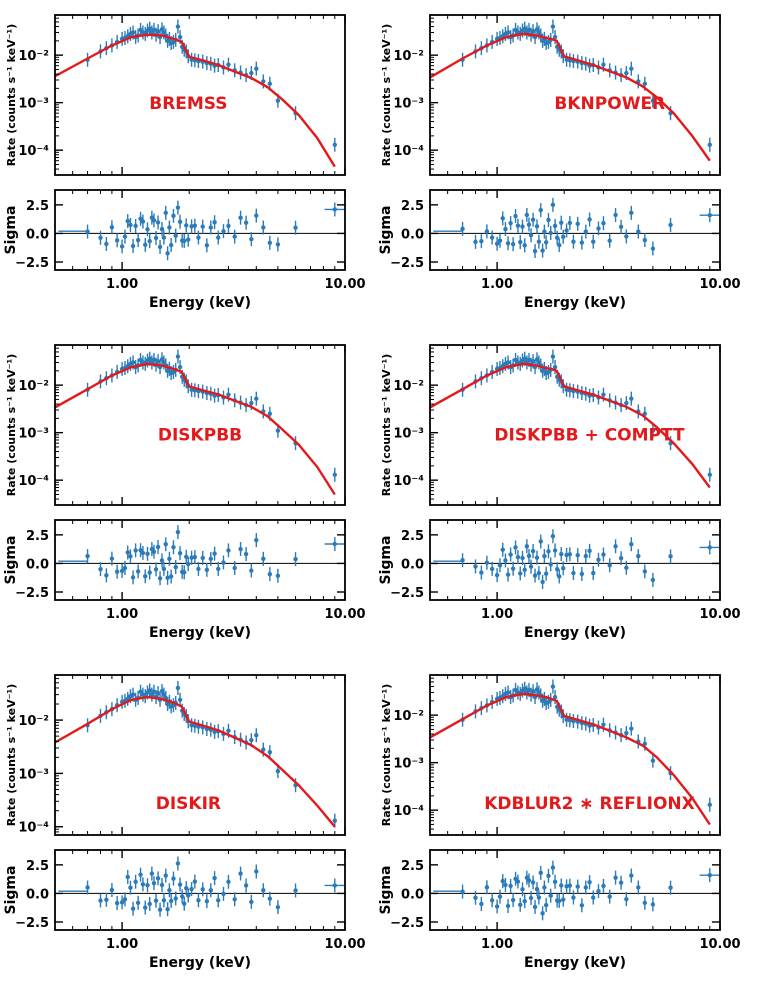 The width and height of the screenshot is (763, 987). Describe the element at coordinates (33, 721) in the screenshot. I see `rate-tick-label: 10⁻²` at that location.